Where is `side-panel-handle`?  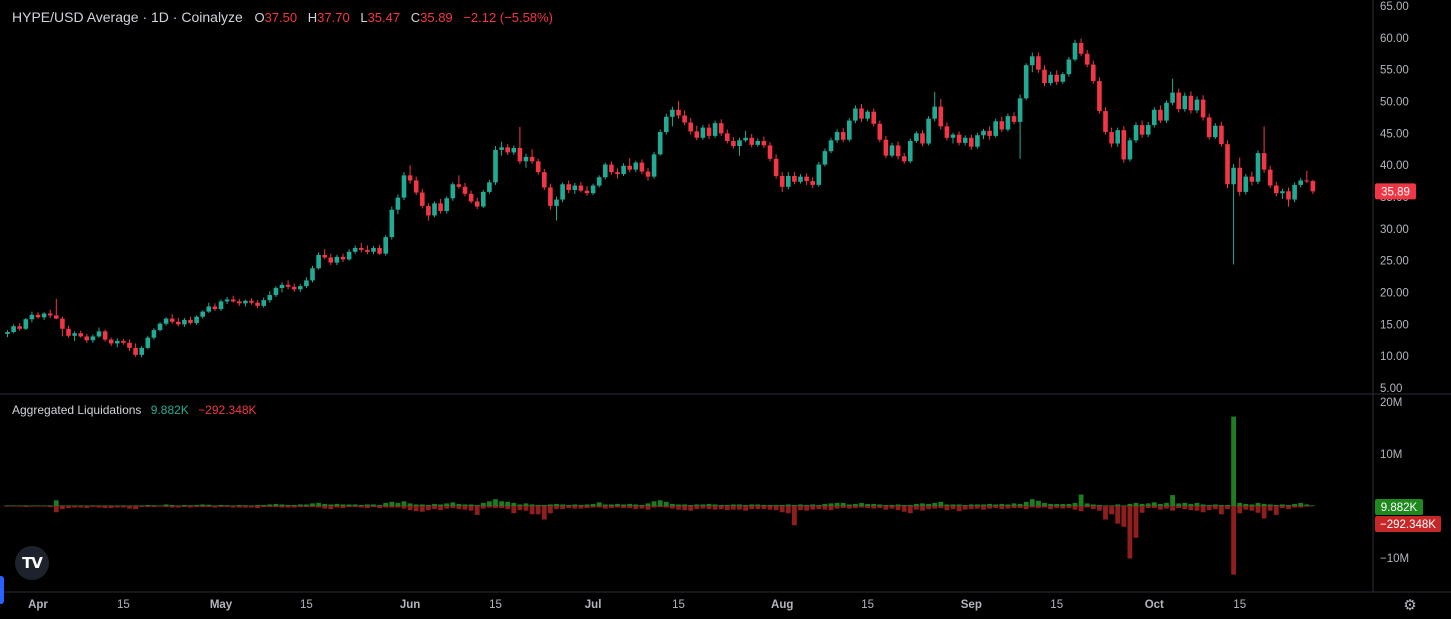
side-panel-handle is located at coordinates (2, 590).